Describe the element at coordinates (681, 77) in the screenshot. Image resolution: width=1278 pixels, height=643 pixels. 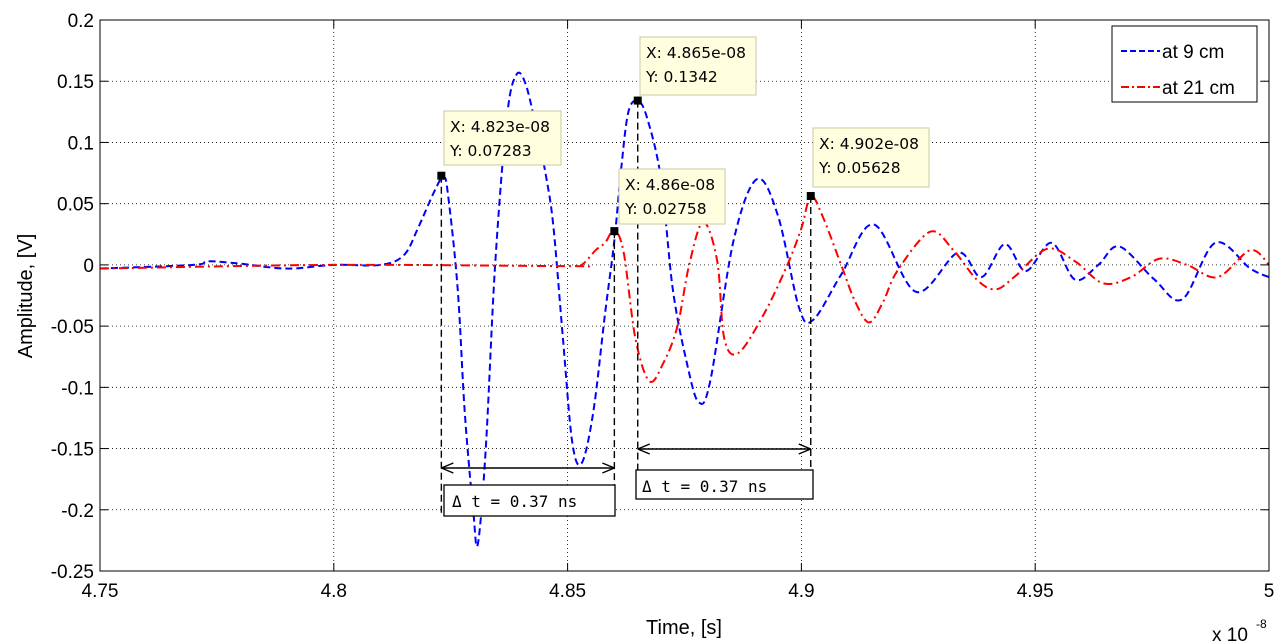
I see `datatip-y-label: Y: 0.1342` at that location.